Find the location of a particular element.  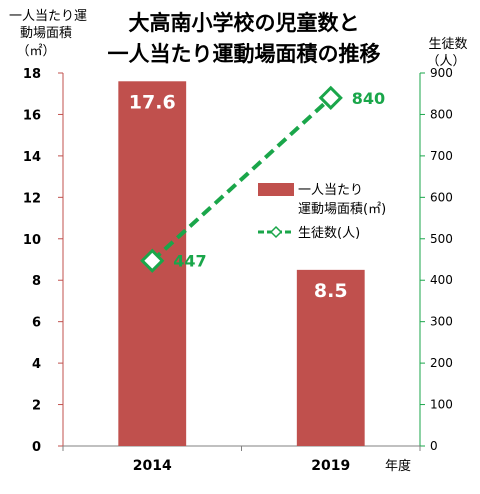

bar-data-label: 8.5 is located at coordinates (331, 291).